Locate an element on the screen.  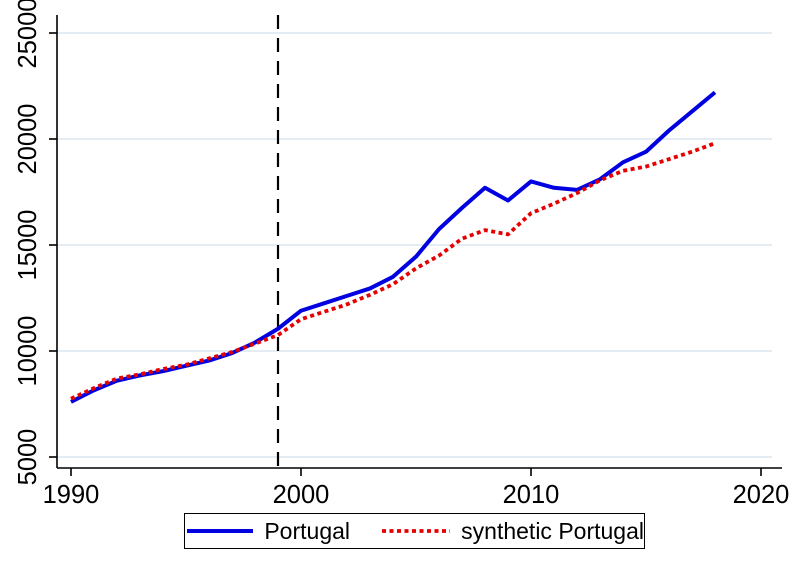
legend: Portugal synthetic Portugal is located at coordinates (414, 531).